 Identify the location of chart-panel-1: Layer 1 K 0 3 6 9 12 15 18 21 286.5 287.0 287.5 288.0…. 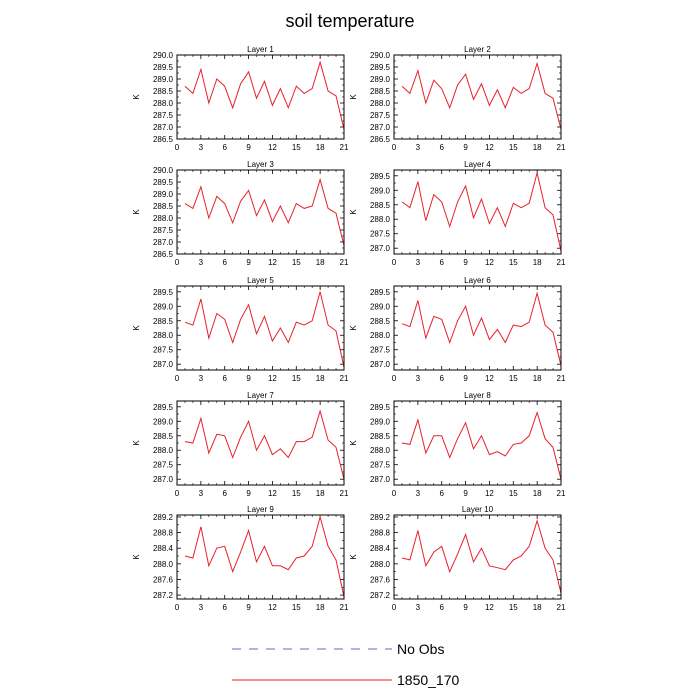
(240, 98).